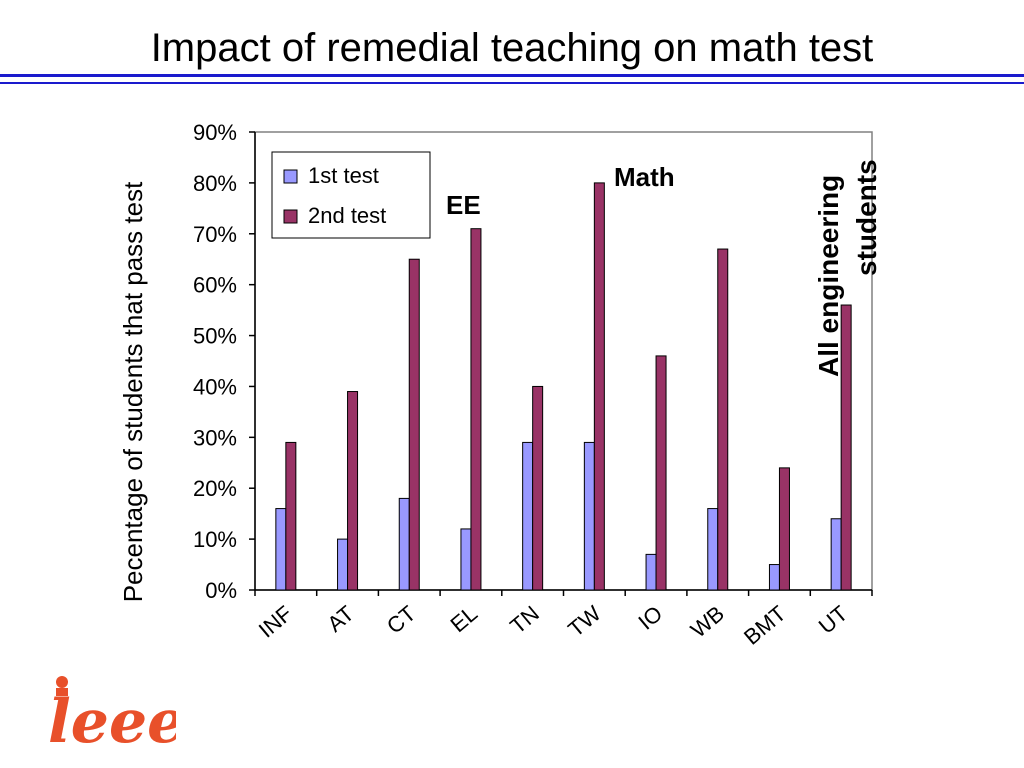 The image size is (1024, 768). What do you see at coordinates (343, 175) in the screenshot?
I see `legend-label: 1st test` at bounding box center [343, 175].